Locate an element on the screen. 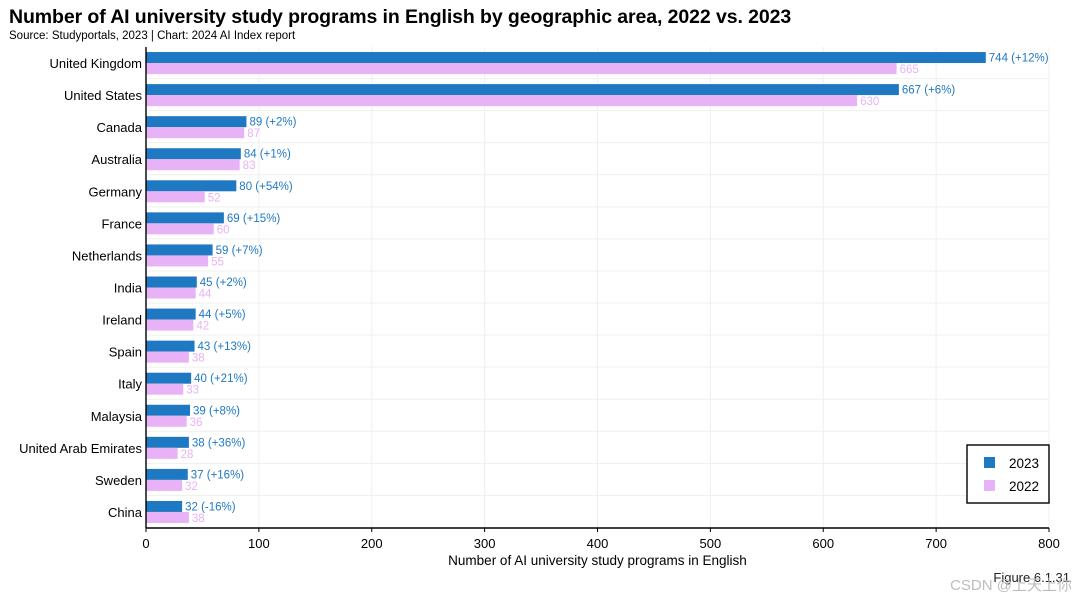  data-label-2023: 84 (+1%) is located at coordinates (267, 155).